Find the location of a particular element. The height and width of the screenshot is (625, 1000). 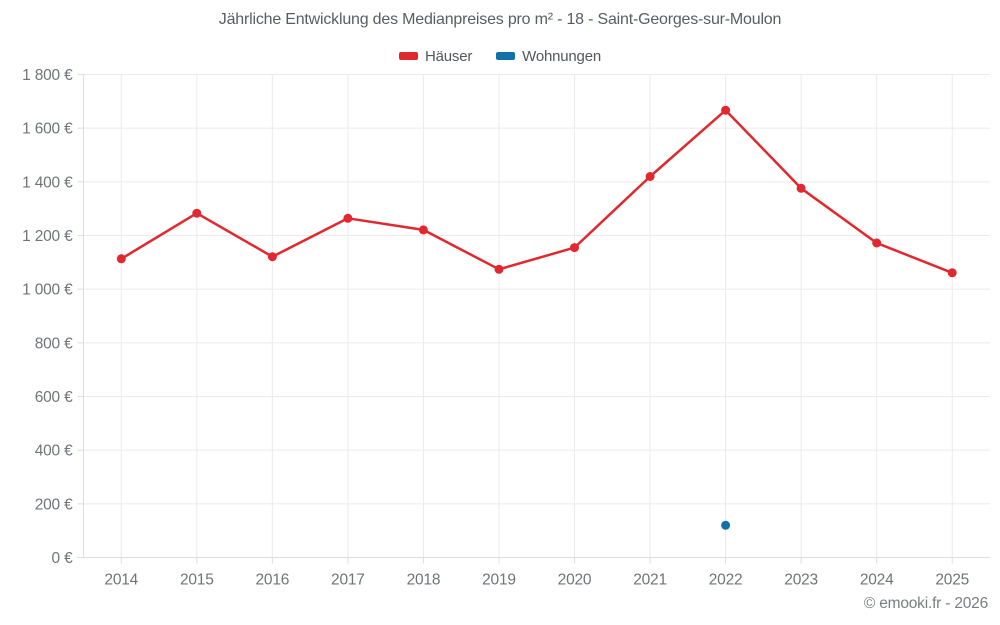

y-tick-label: 1 800 € is located at coordinates (47, 75).